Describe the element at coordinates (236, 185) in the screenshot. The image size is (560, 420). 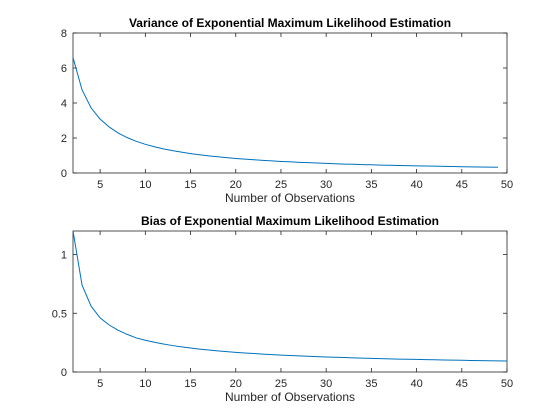
I see `variance-xtick-label: 20` at that location.